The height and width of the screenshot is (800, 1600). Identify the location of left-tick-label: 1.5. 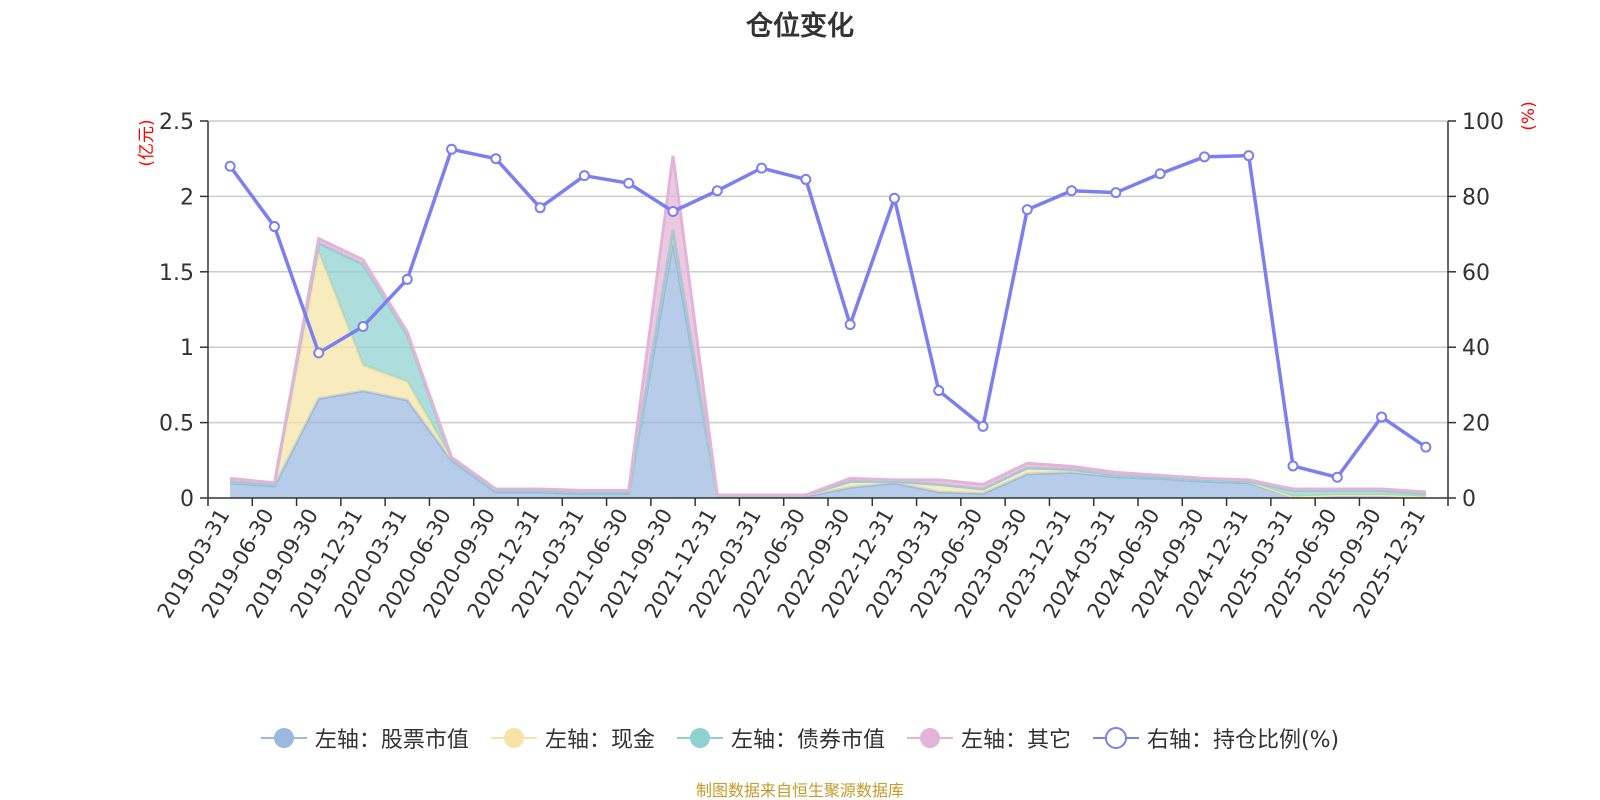
(176, 273).